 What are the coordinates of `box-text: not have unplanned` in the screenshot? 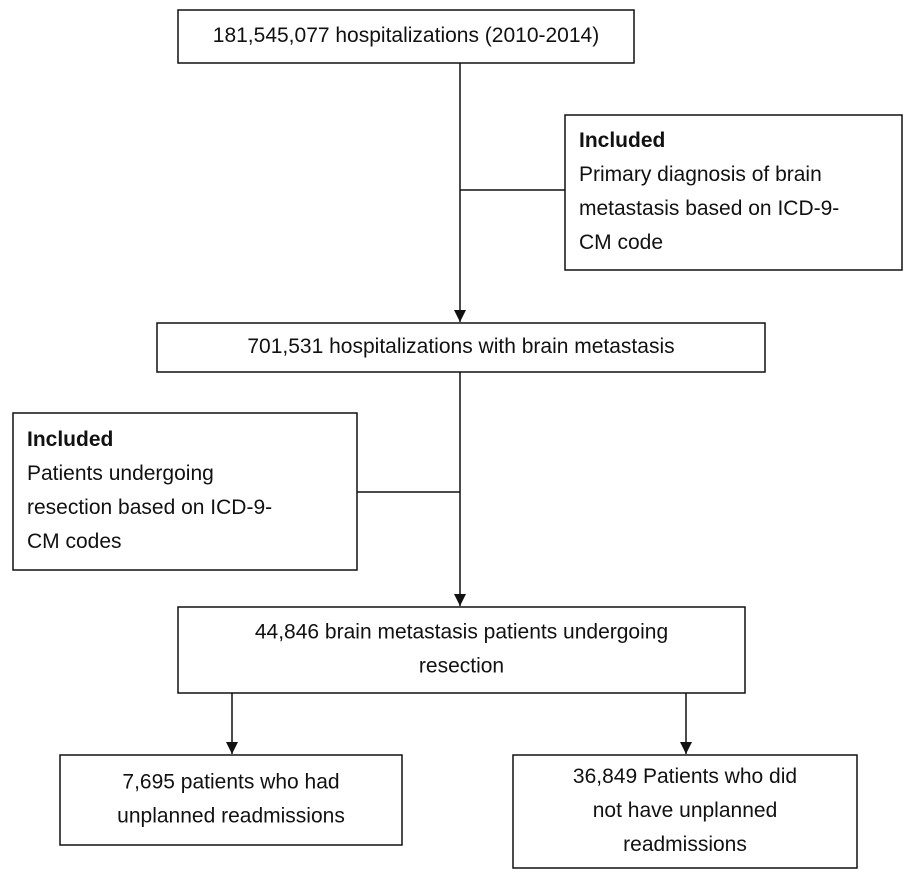 It's located at (685, 810).